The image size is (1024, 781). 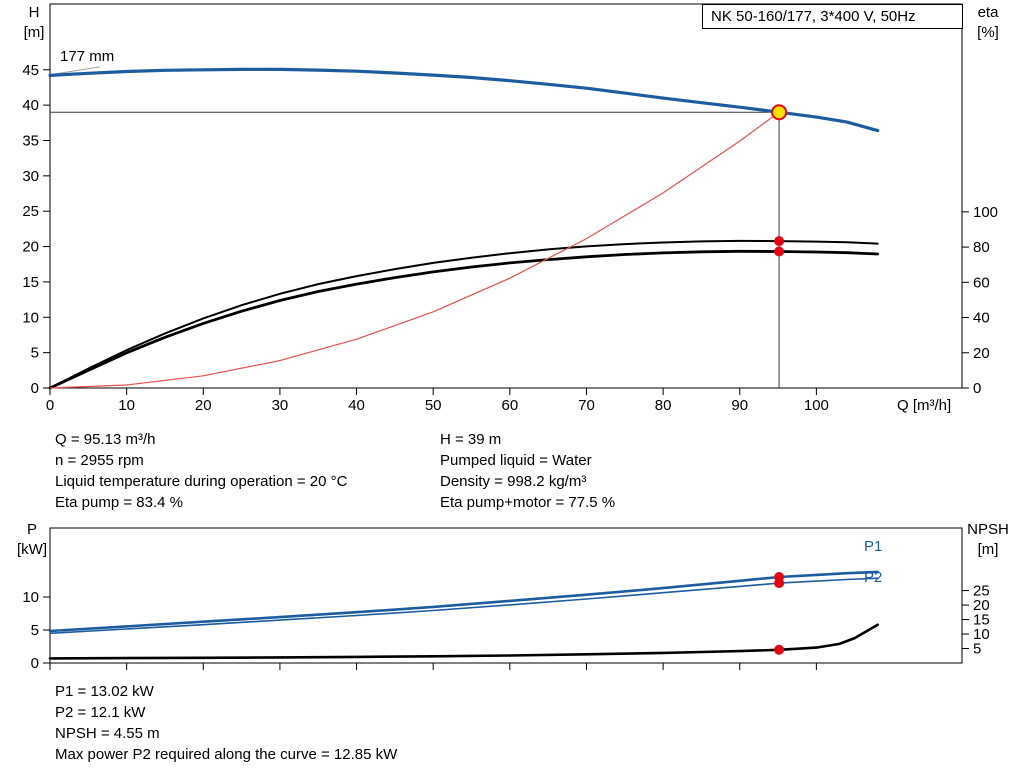 I want to click on p1-series-label: P1, so click(x=873, y=546).